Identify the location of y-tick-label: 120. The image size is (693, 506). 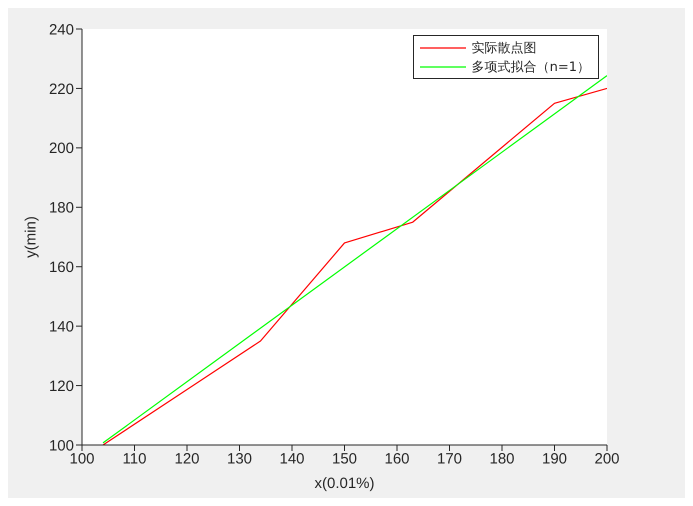
(61, 386).